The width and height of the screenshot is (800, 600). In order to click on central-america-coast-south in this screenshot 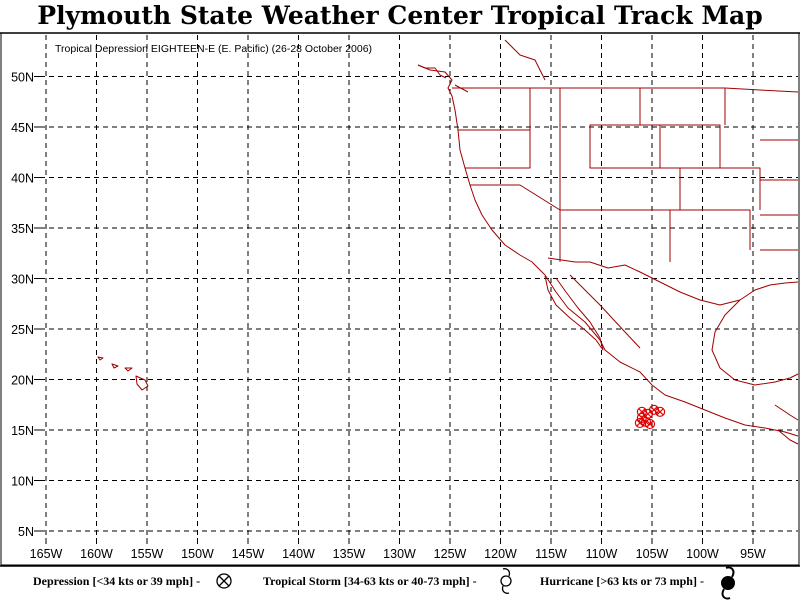, I will do `click(788, 437)`.